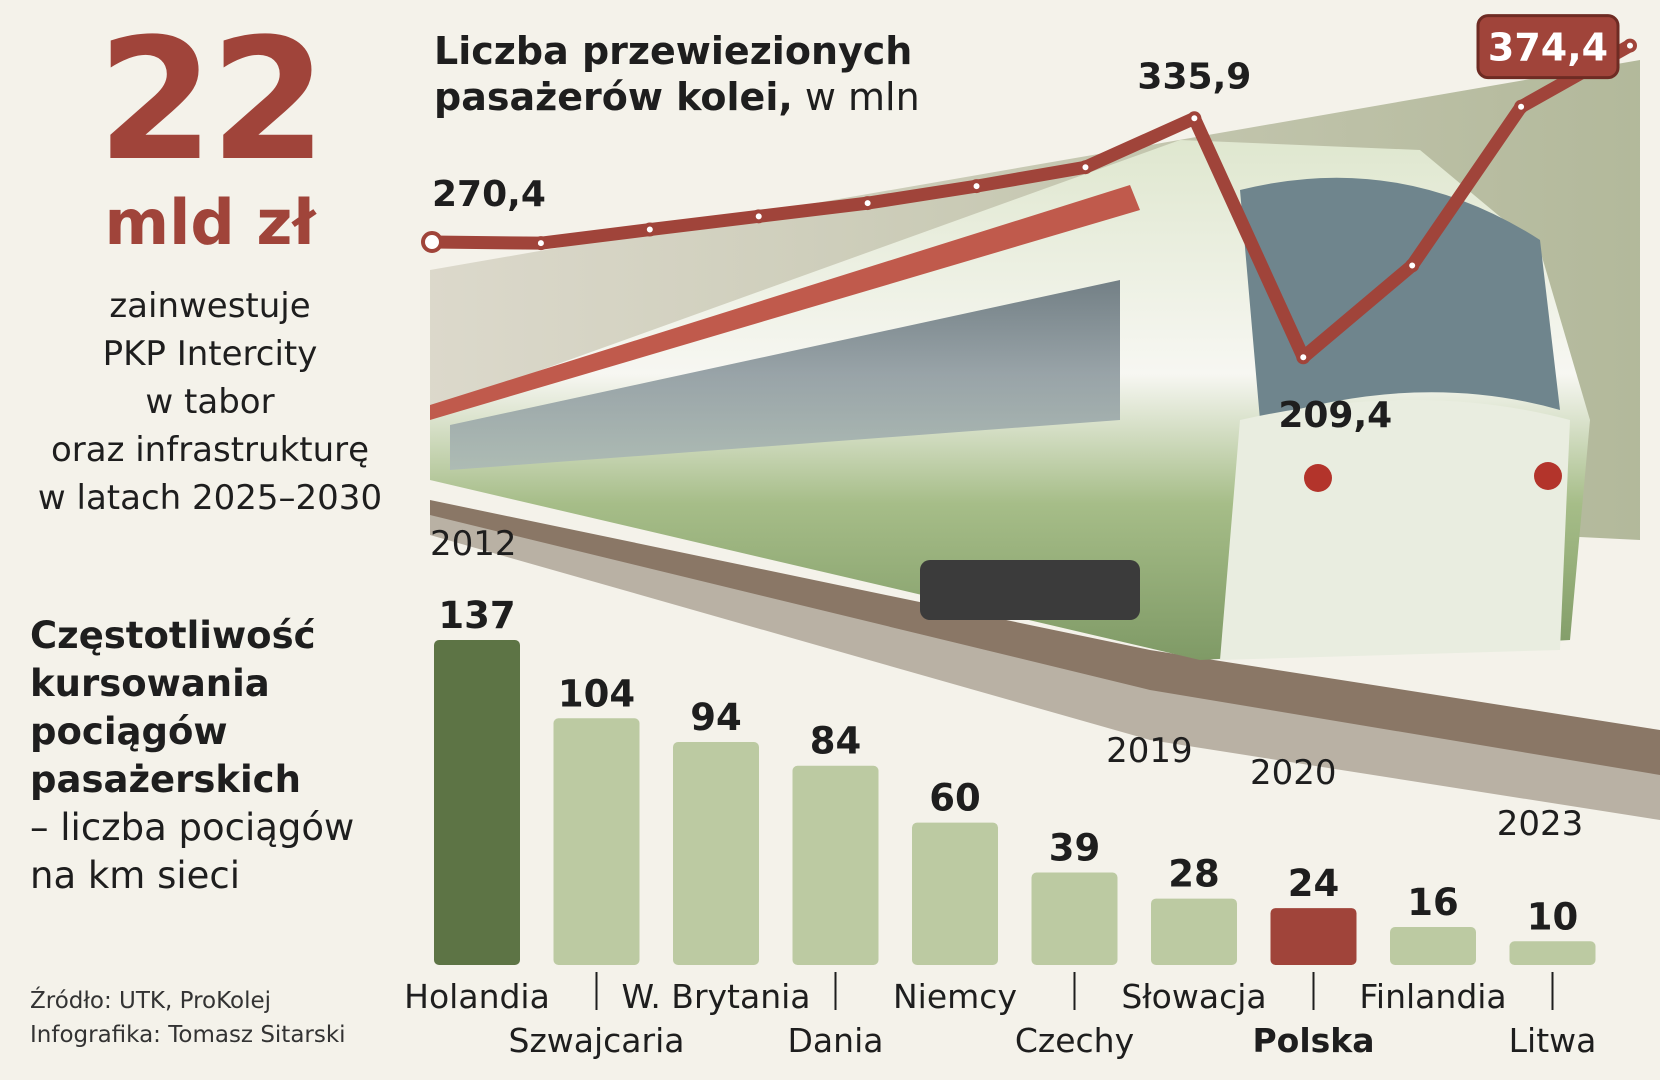  Describe the element at coordinates (210, 450) in the screenshot. I see `headline-line: oraz infrastrukturę` at that location.